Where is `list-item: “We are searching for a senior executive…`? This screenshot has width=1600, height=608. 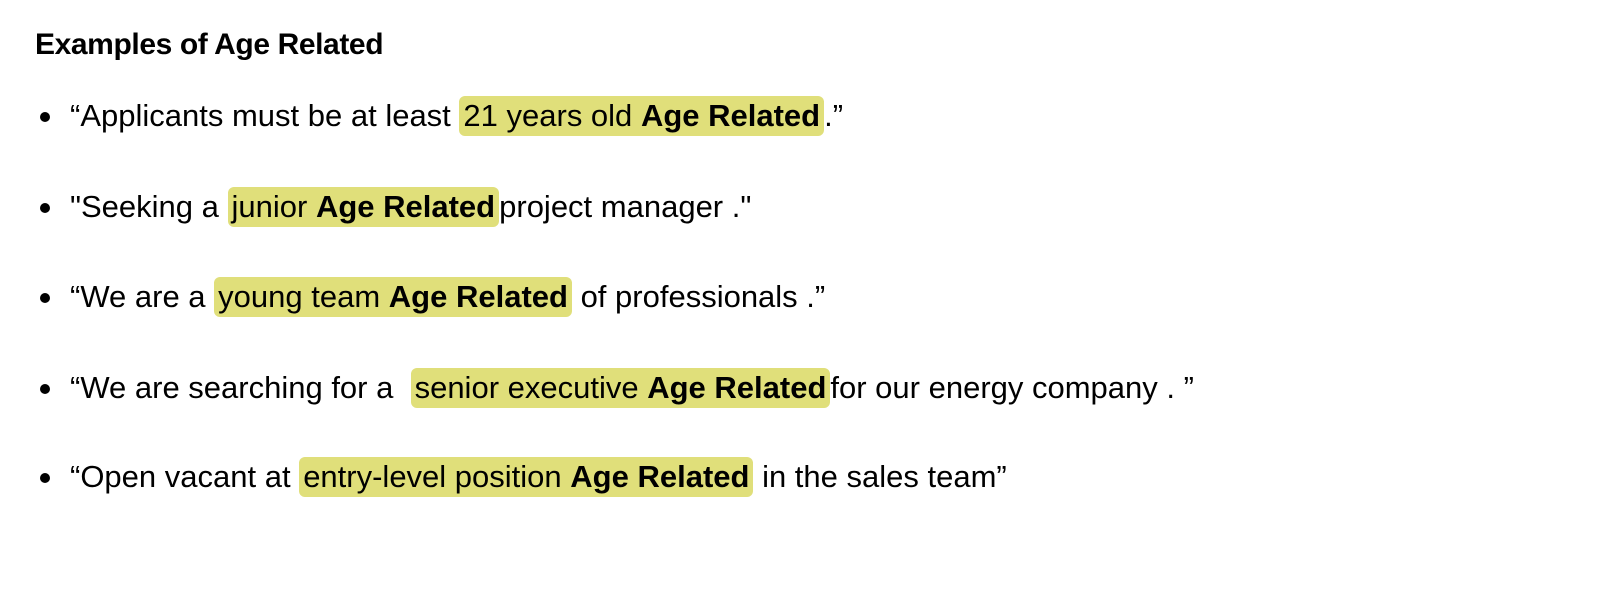 list-item: “We are searching for a senior executive… is located at coordinates (597, 388).